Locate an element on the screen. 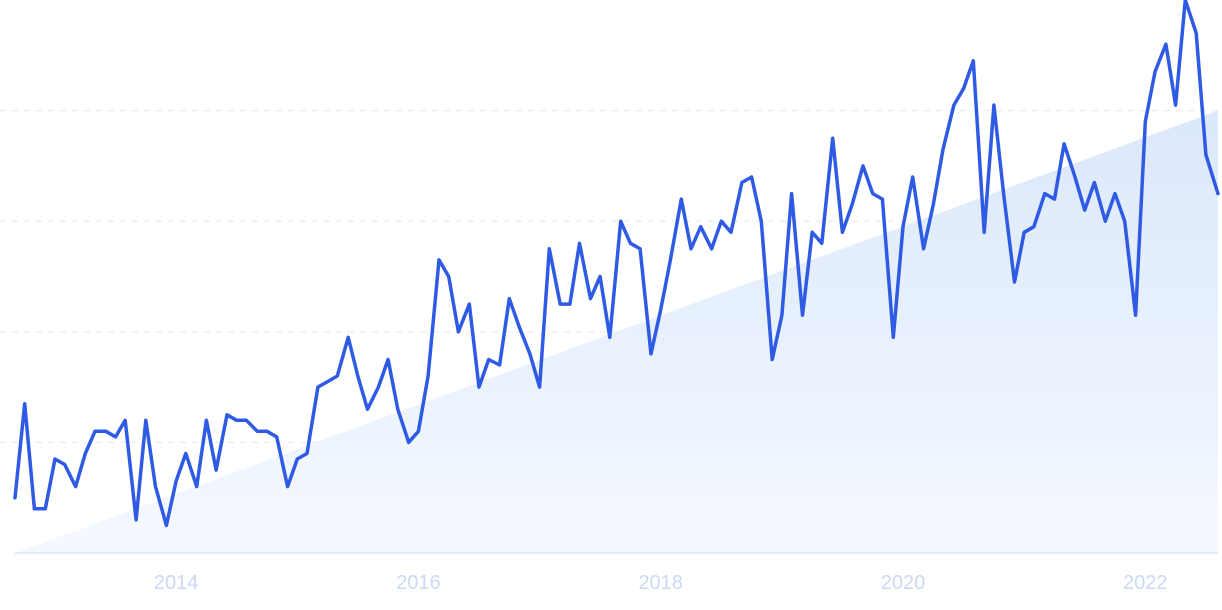 This screenshot has height=610, width=1222. x-axis-ticks: 2014 2016 2018 2020 2022 is located at coordinates (661, 583).